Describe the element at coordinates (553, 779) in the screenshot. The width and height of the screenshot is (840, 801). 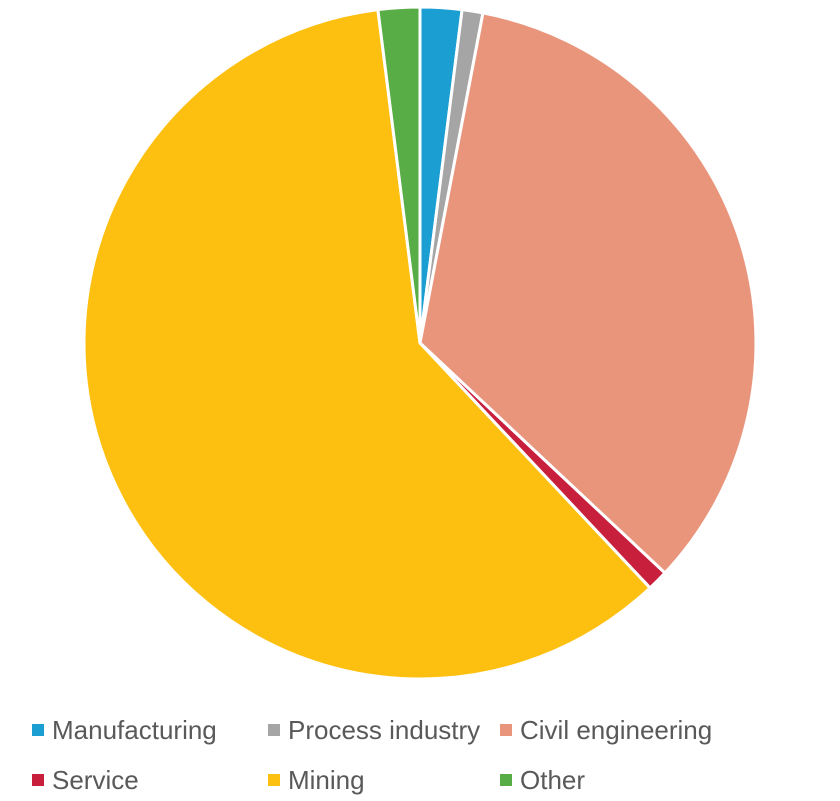
I see `legend-label-other: Other` at that location.